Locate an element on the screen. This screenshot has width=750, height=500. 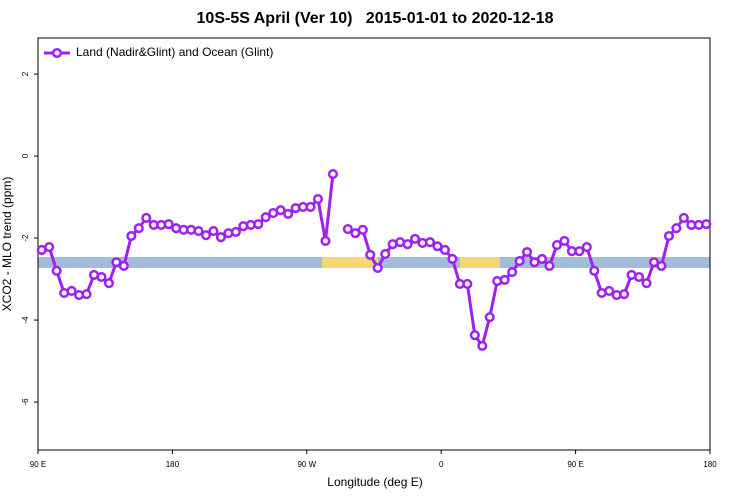
y-axis-label: XCO2 - MLO trend (ppm) is located at coordinates (7, 244).